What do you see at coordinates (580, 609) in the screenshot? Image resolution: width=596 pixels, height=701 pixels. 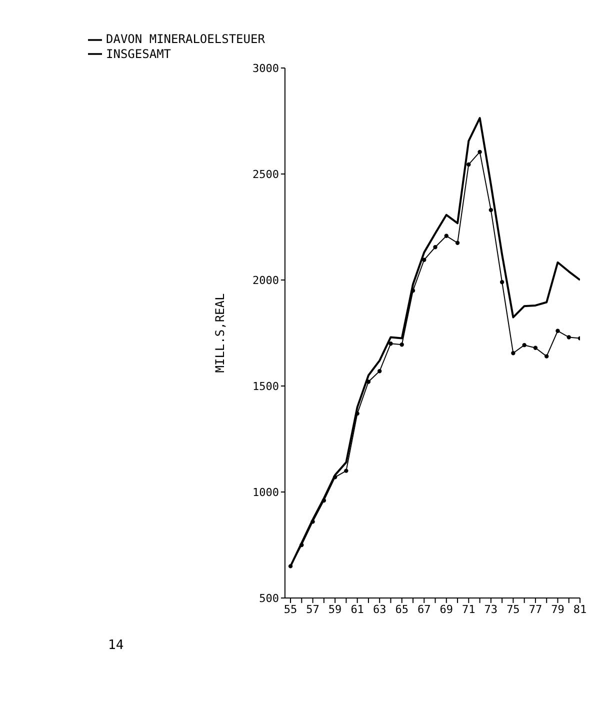 I see `x-tick-label: 81` at bounding box center [580, 609].